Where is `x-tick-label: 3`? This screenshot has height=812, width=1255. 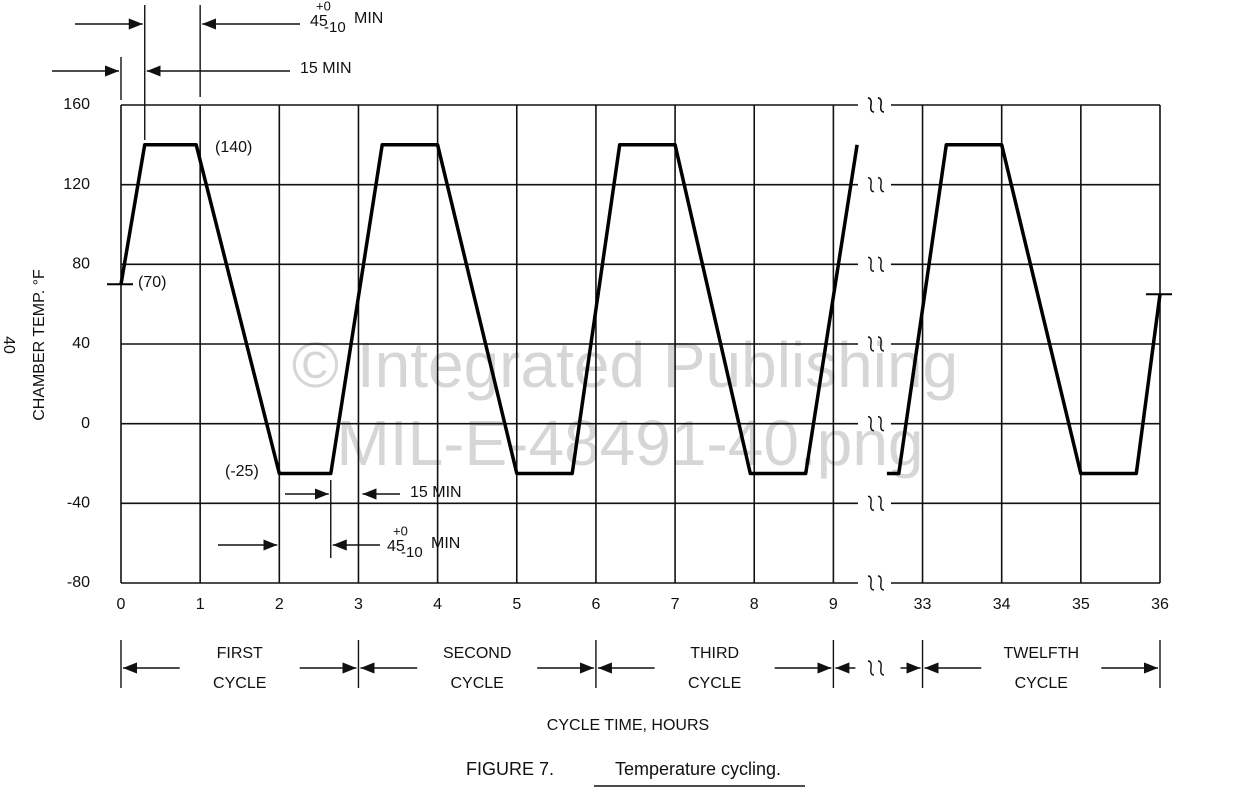 x-tick-label: 3 is located at coordinates (358, 604).